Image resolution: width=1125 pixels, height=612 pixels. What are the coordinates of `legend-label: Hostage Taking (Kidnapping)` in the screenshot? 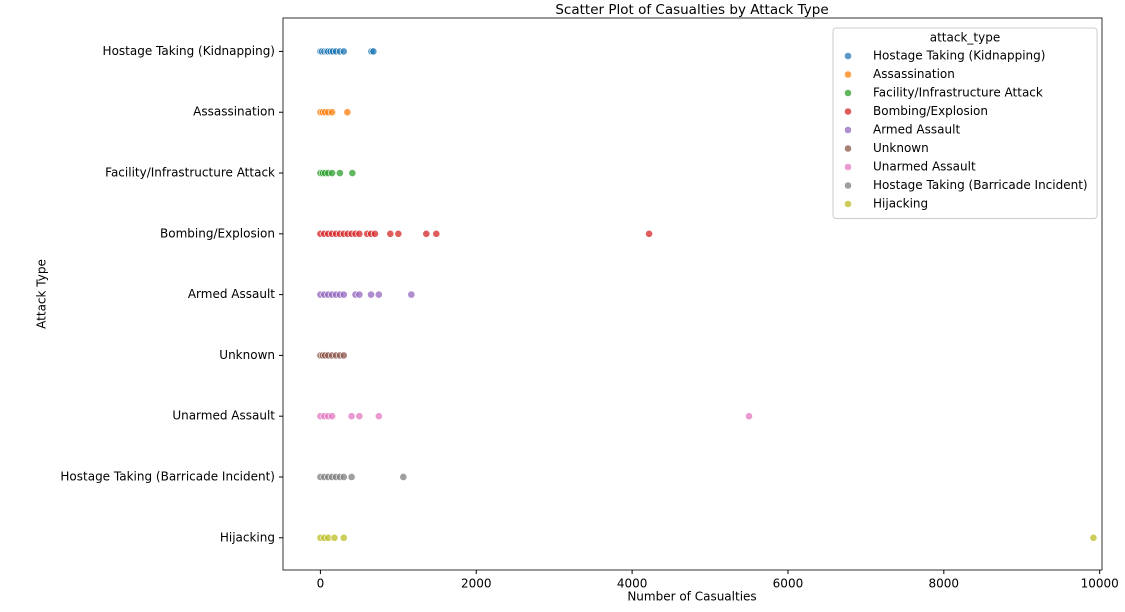 It's located at (959, 56).